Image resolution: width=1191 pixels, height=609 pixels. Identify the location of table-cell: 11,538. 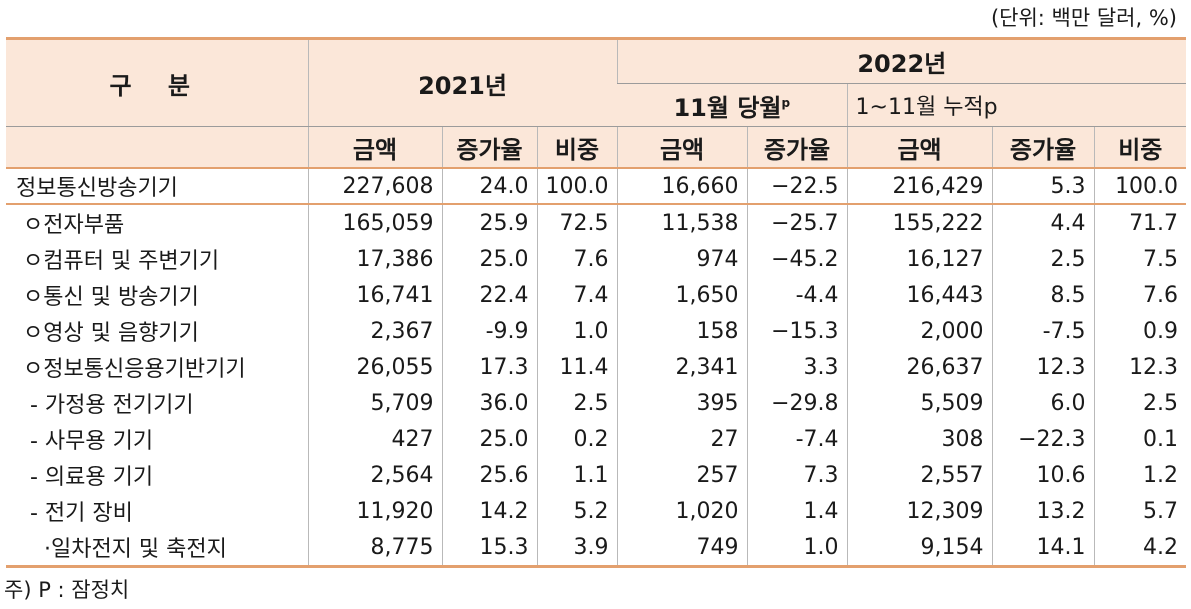
(682, 222).